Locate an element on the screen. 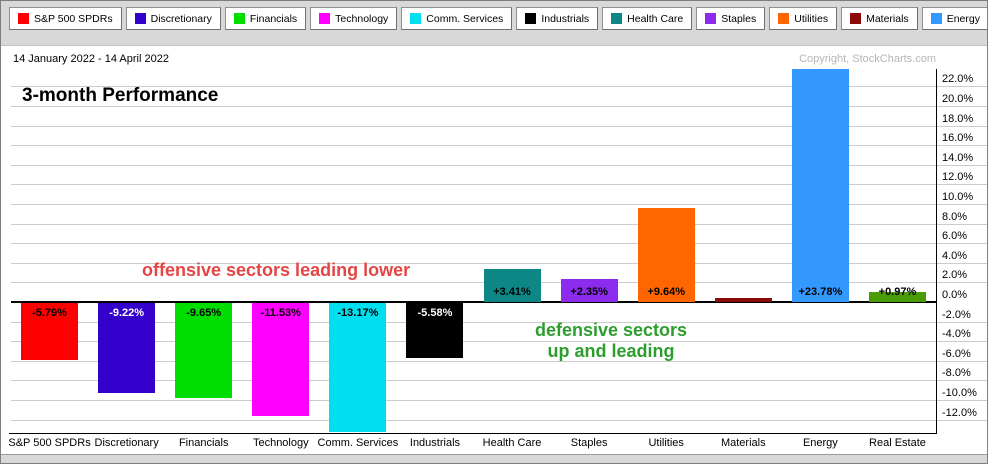 The width and height of the screenshot is (988, 464). bar-financials is located at coordinates (204, 350).